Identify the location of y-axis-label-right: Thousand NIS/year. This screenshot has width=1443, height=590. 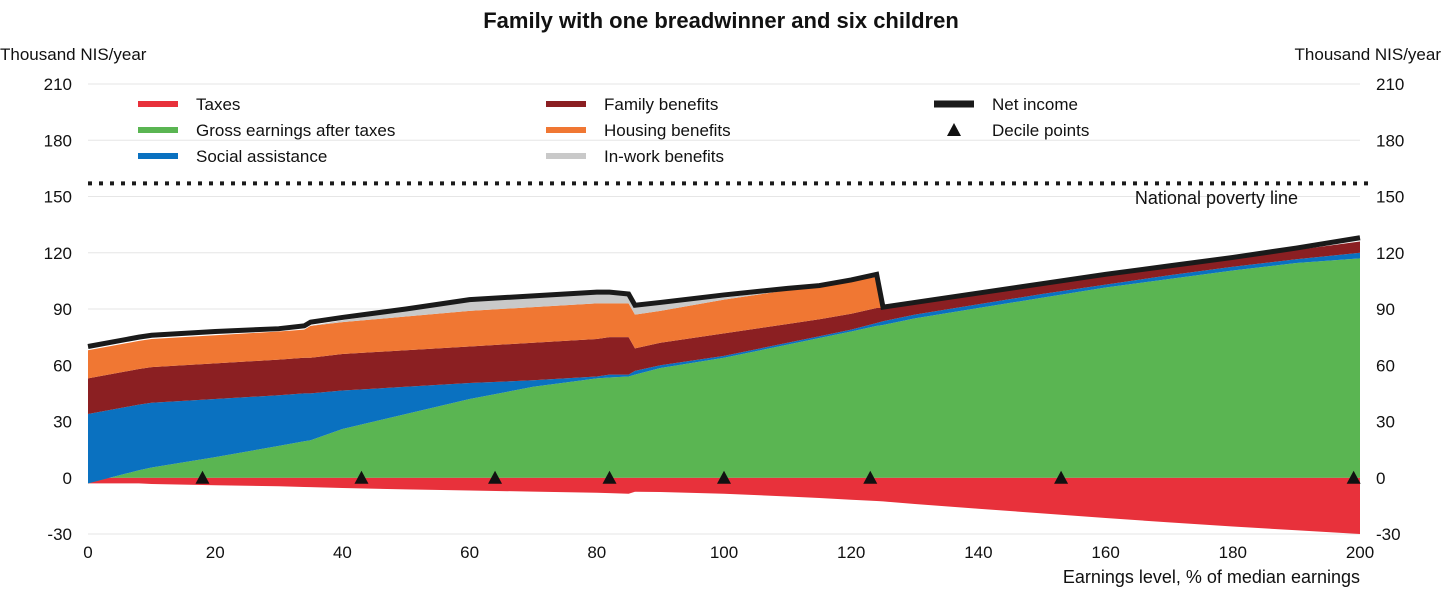
(1368, 54).